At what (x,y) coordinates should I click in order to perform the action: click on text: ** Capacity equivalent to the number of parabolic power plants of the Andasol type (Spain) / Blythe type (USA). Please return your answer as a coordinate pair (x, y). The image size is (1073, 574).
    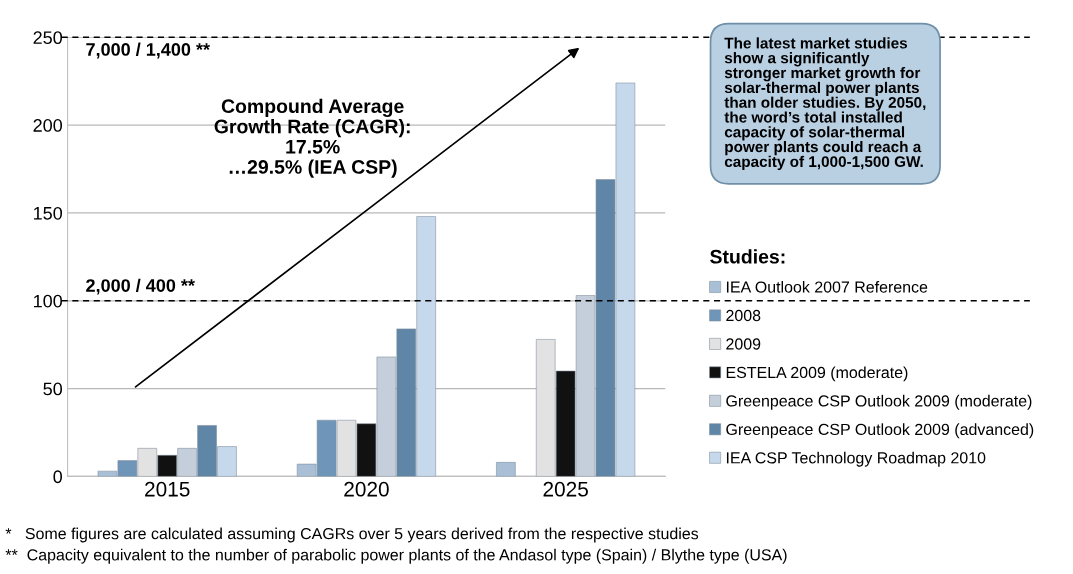
    Looking at the image, I should click on (396, 556).